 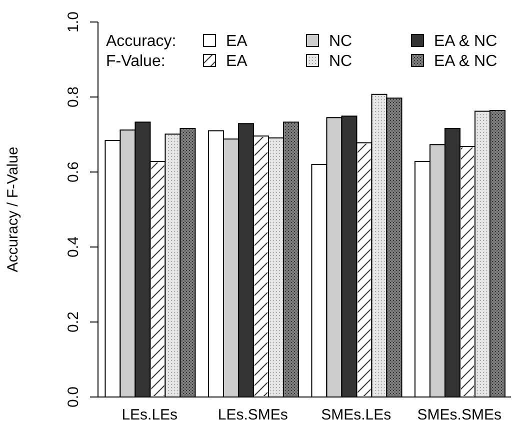 What do you see at coordinates (73, 172) in the screenshot?
I see `y-tick-label: 0.6` at bounding box center [73, 172].